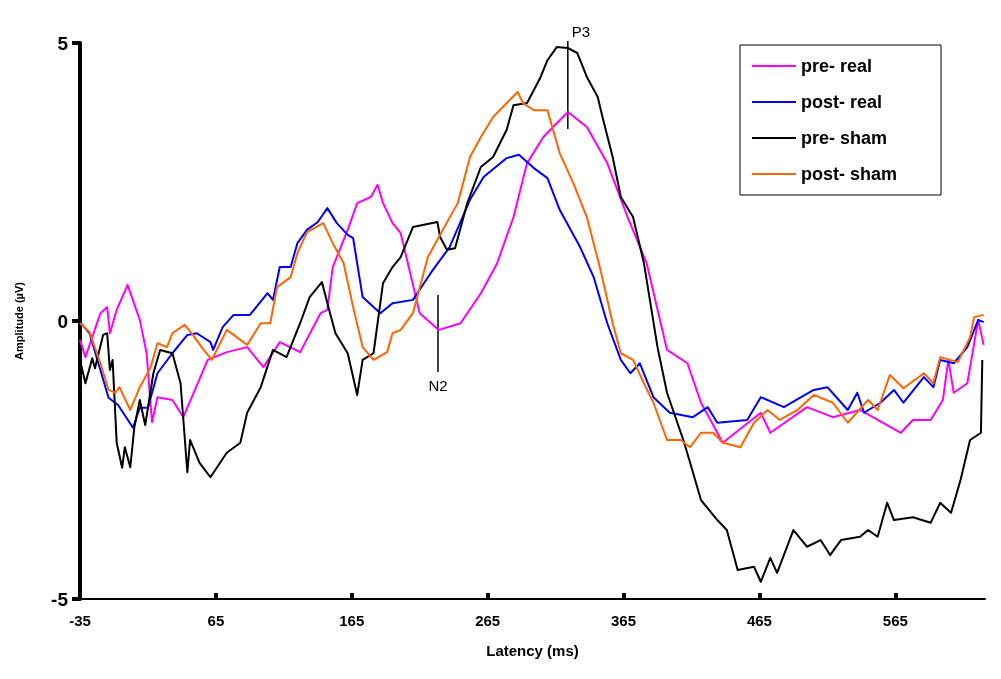 Image resolution: width=1001 pixels, height=679 pixels. I want to click on legend-label: pre- real, so click(836, 66).